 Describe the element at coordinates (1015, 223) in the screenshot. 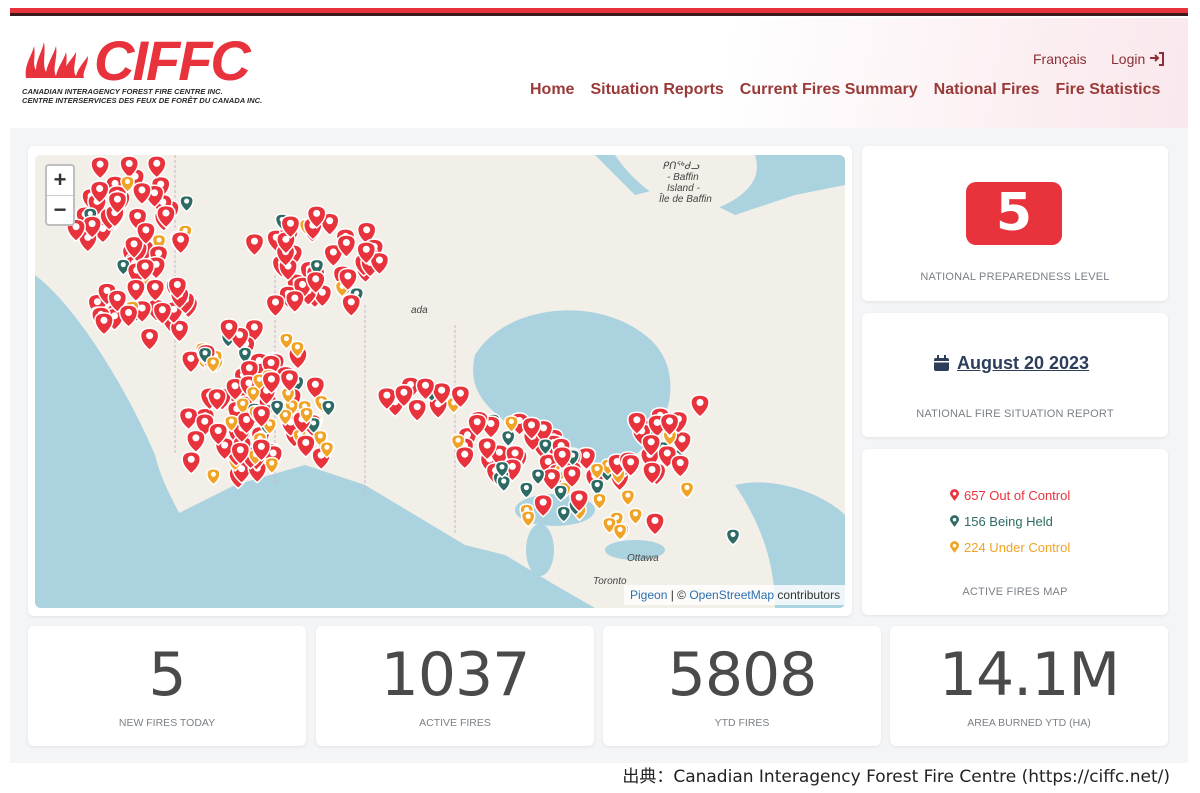

I see `preparedness-card: 5 NATIONAL PREPAREDNESS LEVEL` at that location.